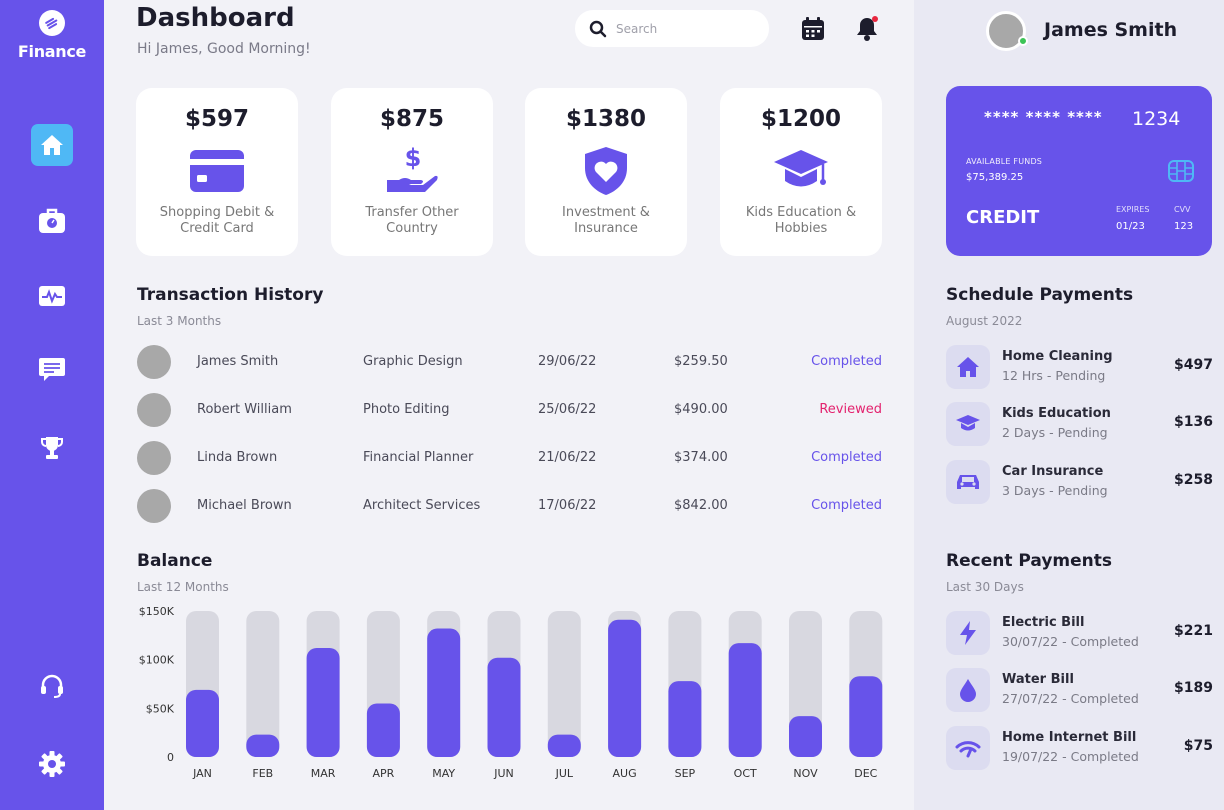 This screenshot has height=810, width=1224. I want to click on notification-badge, so click(875, 19).